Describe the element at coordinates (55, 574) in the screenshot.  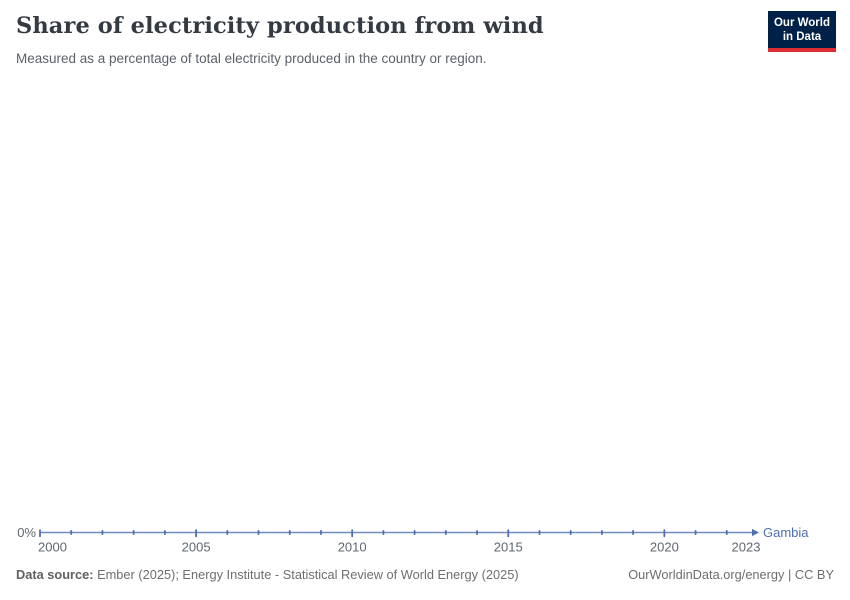
I see `data-source-label: Data source:` at that location.